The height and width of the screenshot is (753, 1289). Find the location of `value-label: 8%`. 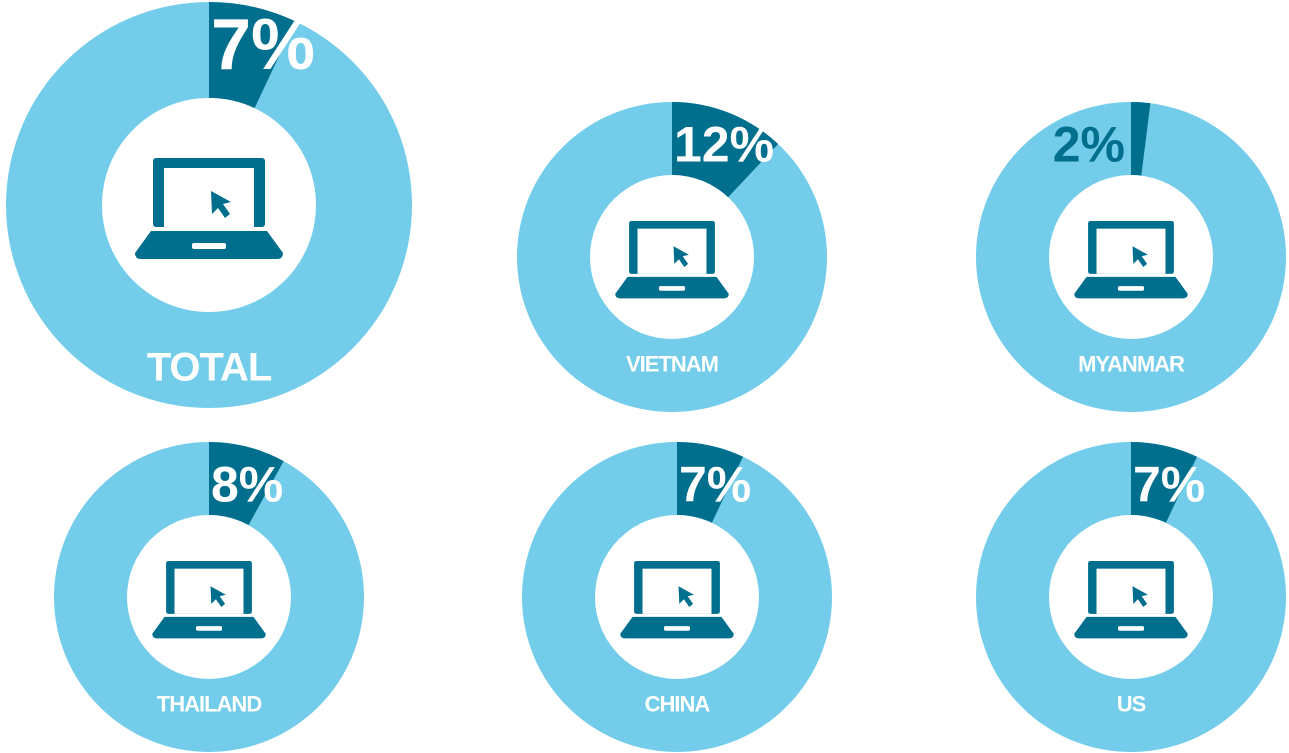

value-label: 8% is located at coordinates (247, 485).